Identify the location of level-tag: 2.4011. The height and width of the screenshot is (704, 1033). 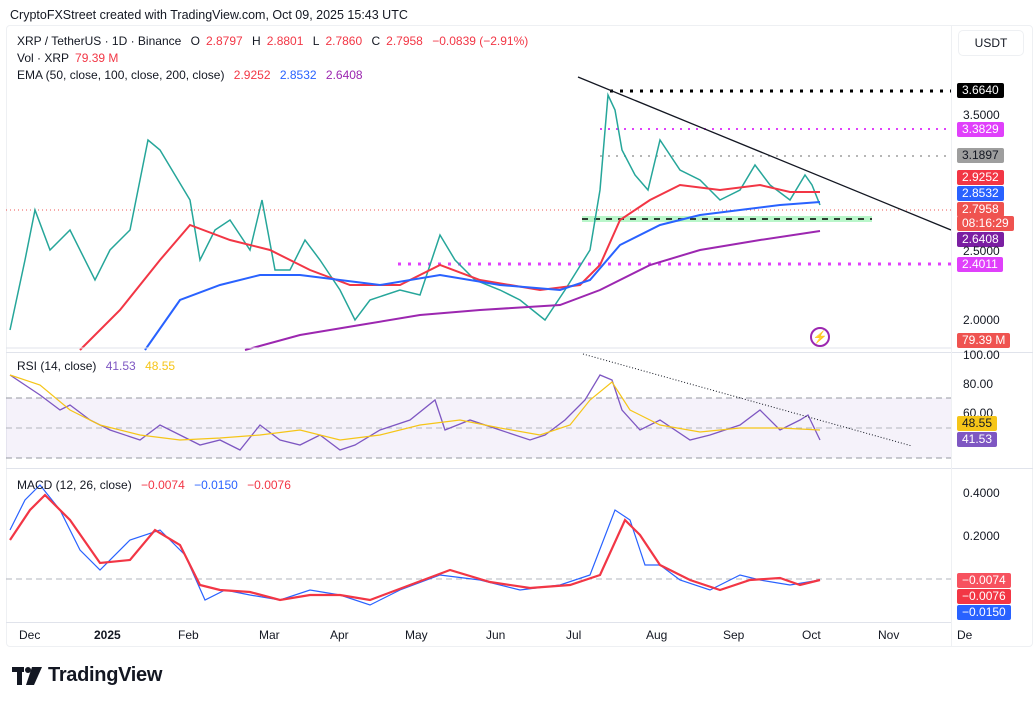
(980, 264).